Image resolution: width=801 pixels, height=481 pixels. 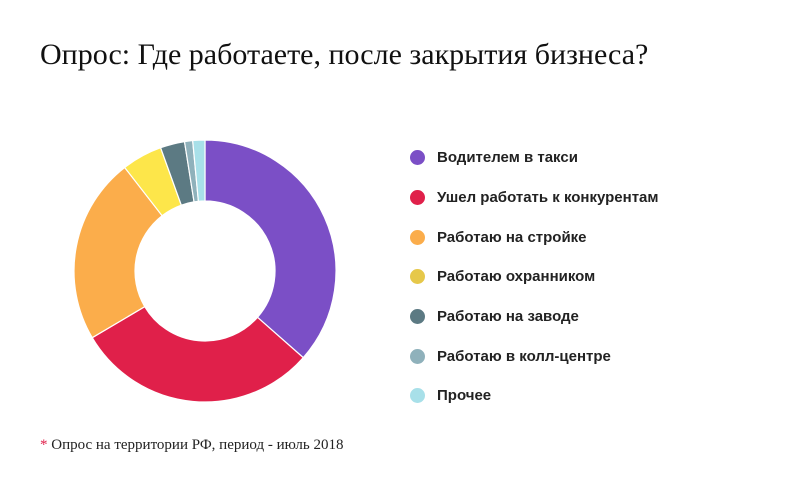 I want to click on legend-item: Ушел работать к конкурентам, so click(x=534, y=198).